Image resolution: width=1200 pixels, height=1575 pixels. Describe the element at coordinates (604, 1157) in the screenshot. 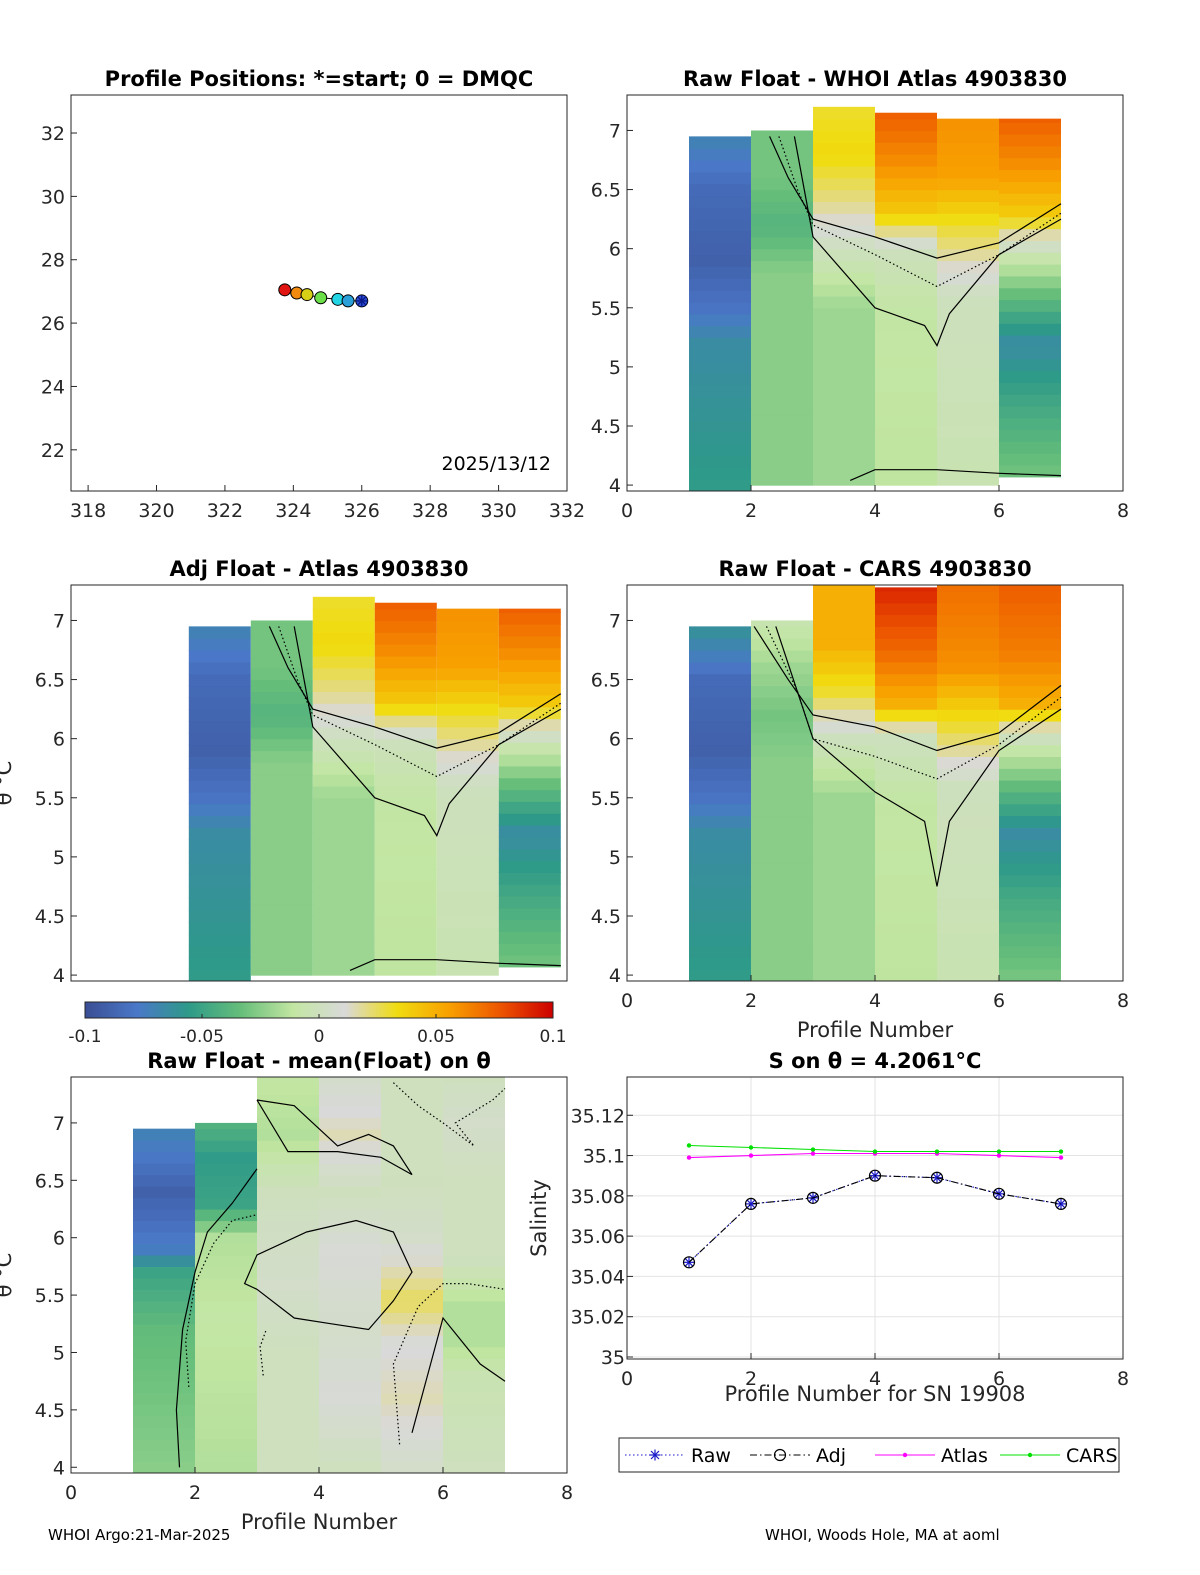

I see `salinity-ytick-label: 35.1` at that location.